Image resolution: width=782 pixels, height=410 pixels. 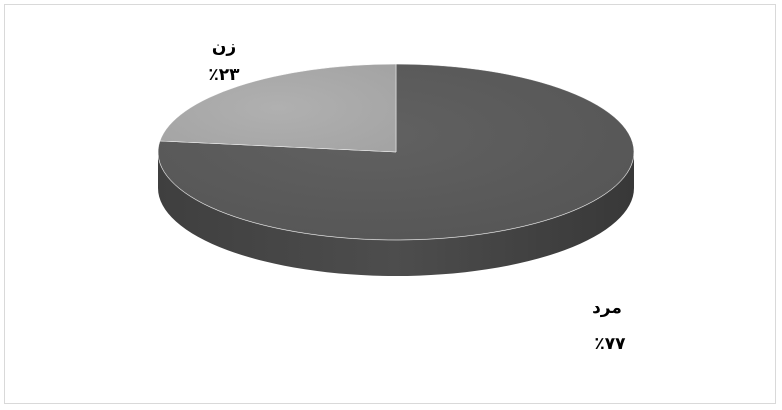 What do you see at coordinates (224, 47) in the screenshot?
I see `slice-label-zan: زن` at bounding box center [224, 47].